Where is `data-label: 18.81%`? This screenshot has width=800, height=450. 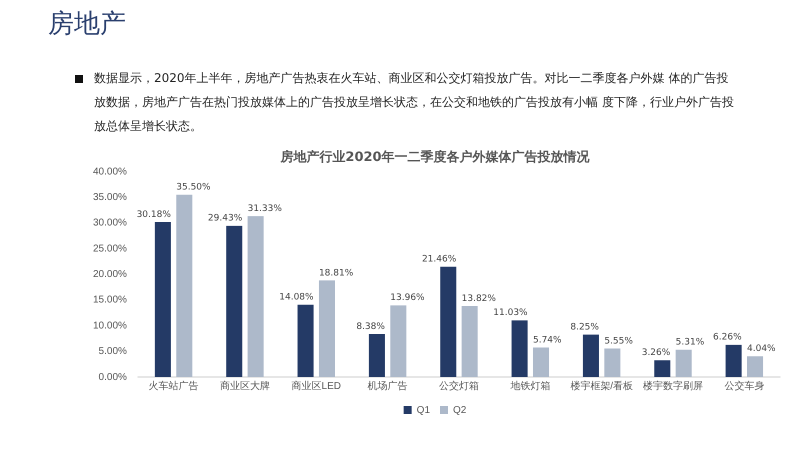 data-label: 18.81% is located at coordinates (336, 273).